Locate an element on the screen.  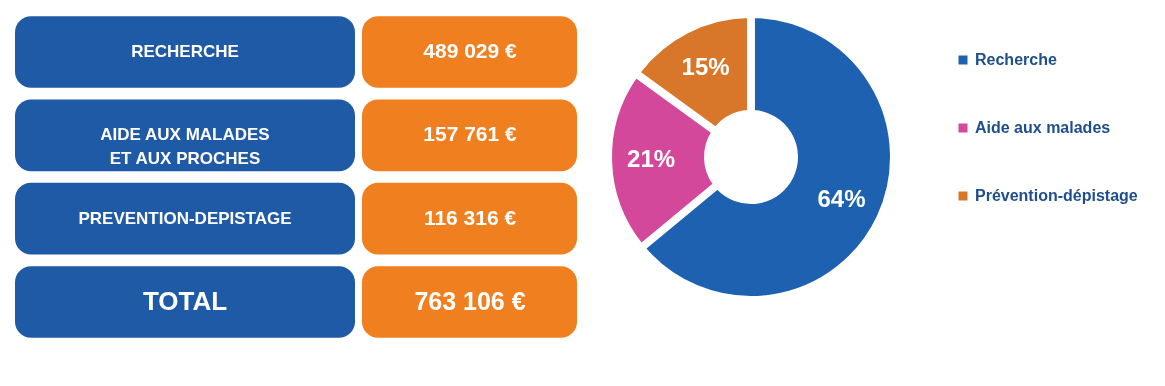
data-label: 21% is located at coordinates (651, 159).